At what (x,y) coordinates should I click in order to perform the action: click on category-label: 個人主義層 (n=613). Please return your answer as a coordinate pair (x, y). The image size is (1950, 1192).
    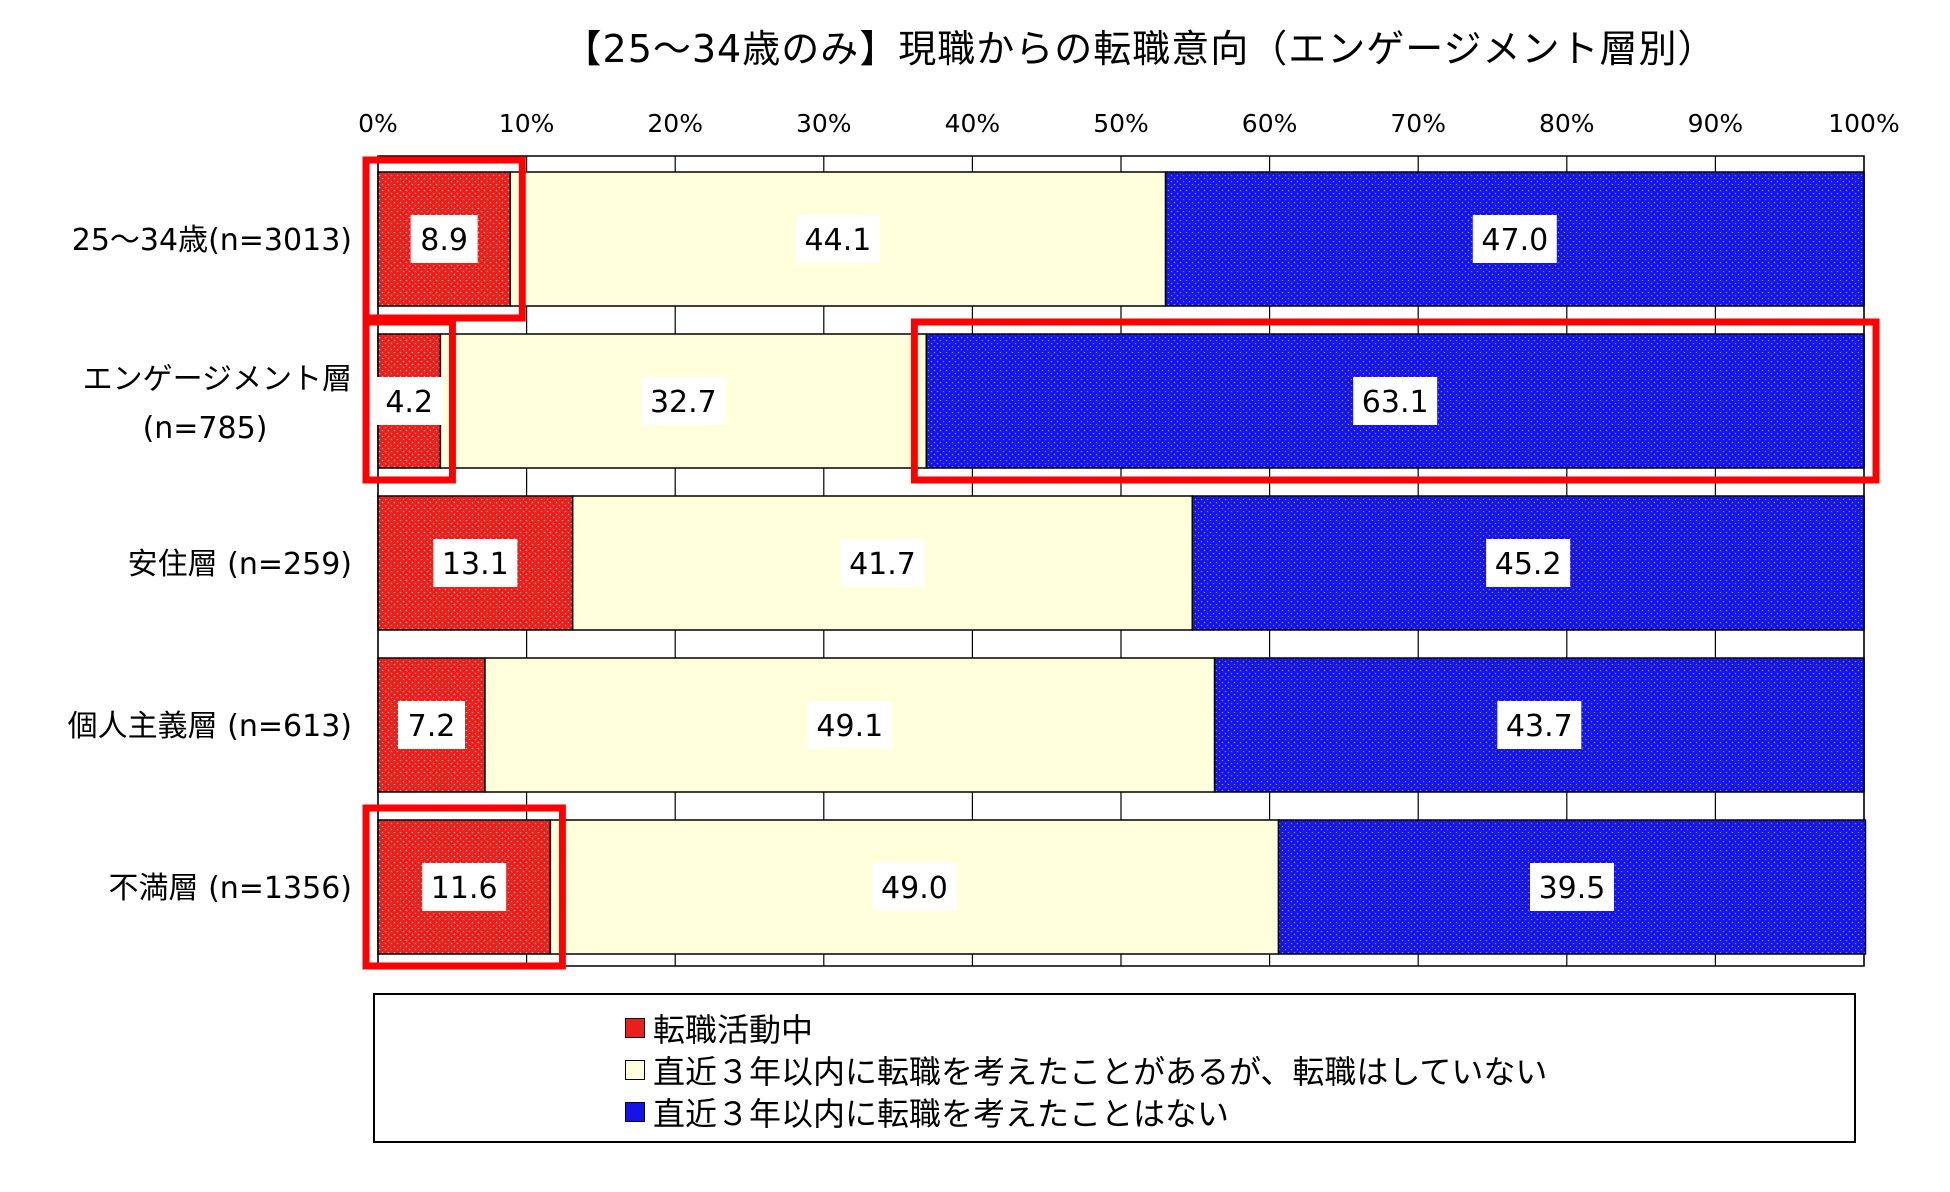
    Looking at the image, I should click on (210, 726).